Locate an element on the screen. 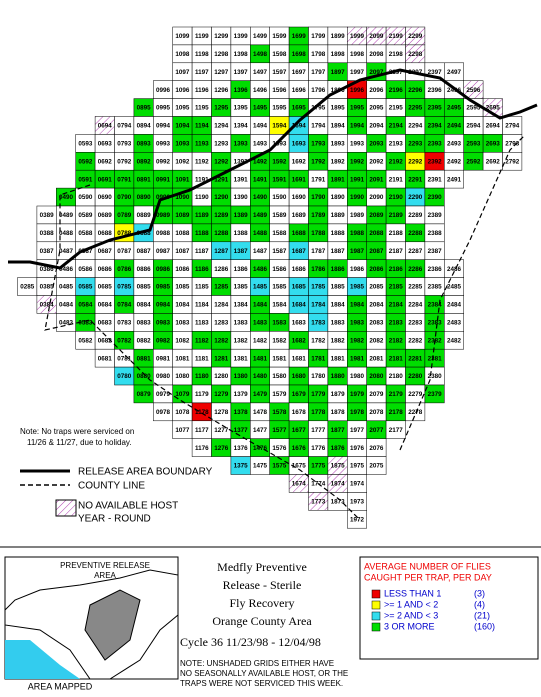  cell-label: 2391 is located at coordinates (435, 179).